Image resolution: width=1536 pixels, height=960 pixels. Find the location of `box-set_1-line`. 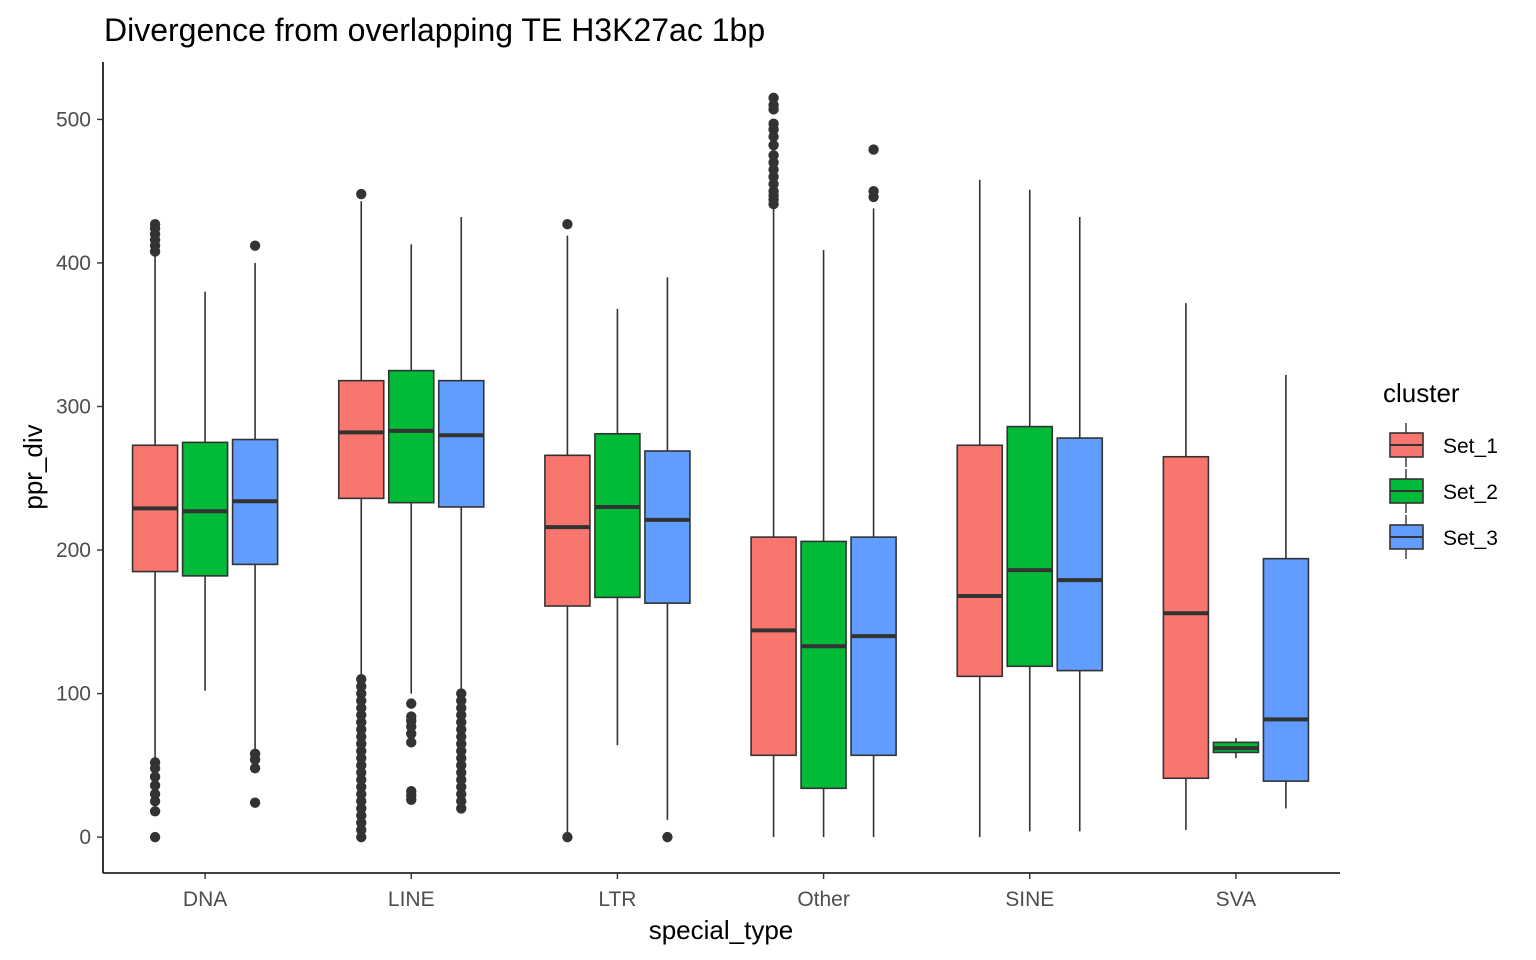

box-set_1-line is located at coordinates (361, 515).